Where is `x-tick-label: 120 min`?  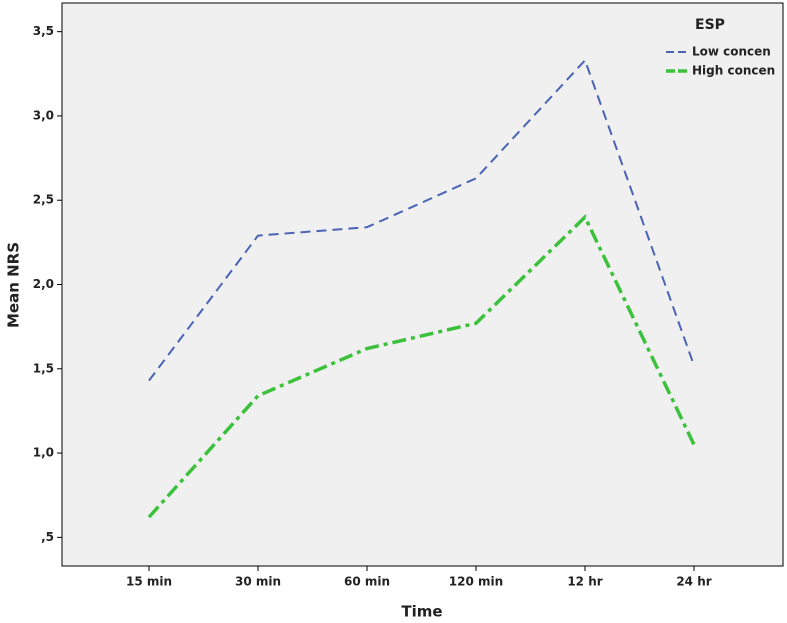
x-tick-label: 120 min is located at coordinates (476, 582).